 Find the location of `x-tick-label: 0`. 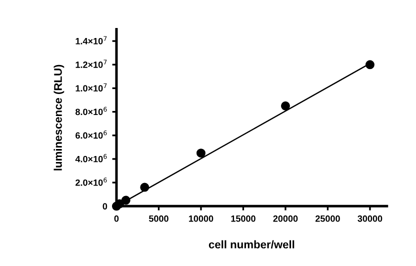

x-tick-label: 0 is located at coordinates (116, 218).